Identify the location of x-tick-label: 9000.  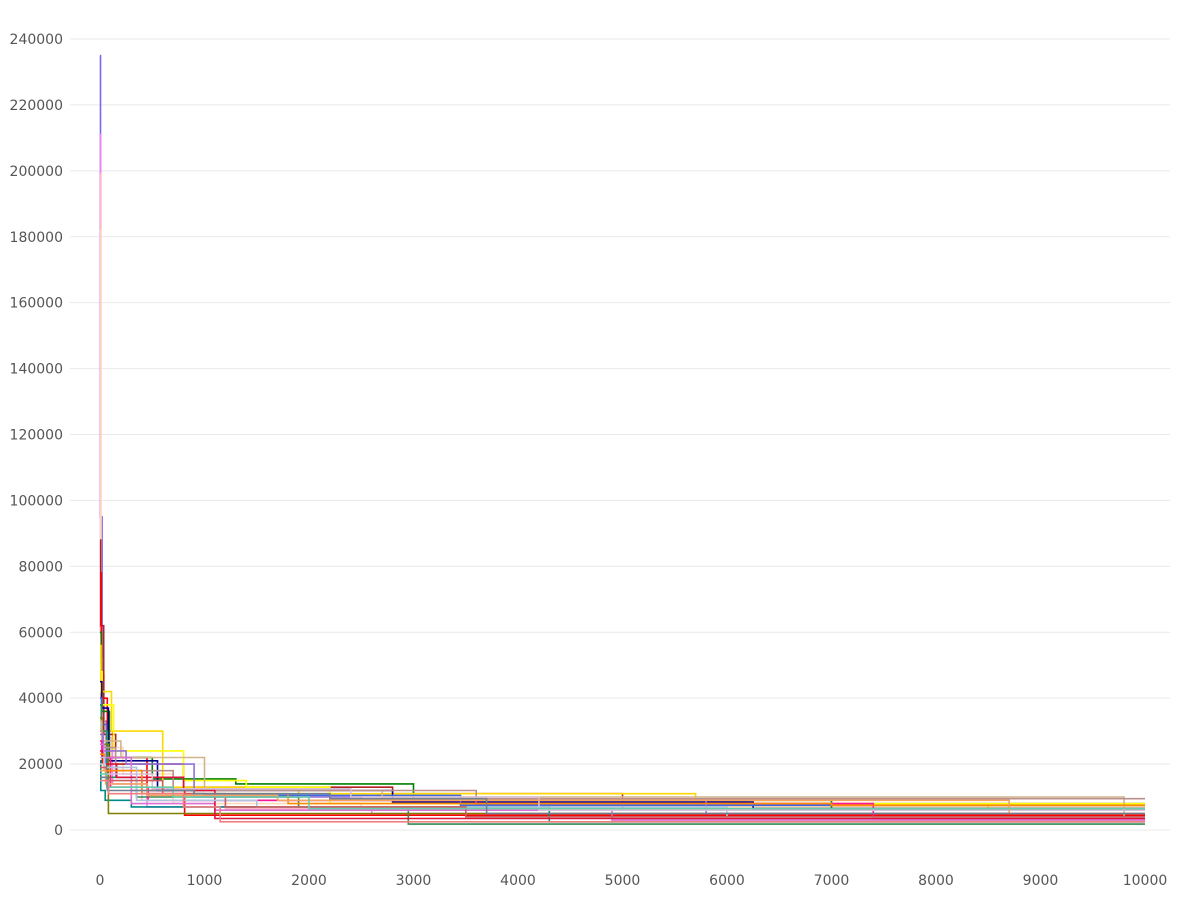
(1041, 881).